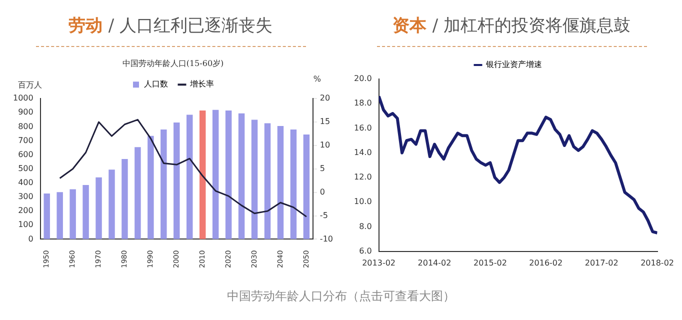 This screenshot has width=682, height=320. What do you see at coordinates (363, 79) in the screenshot?
I see `y-tick-label: 20.0` at bounding box center [363, 79].